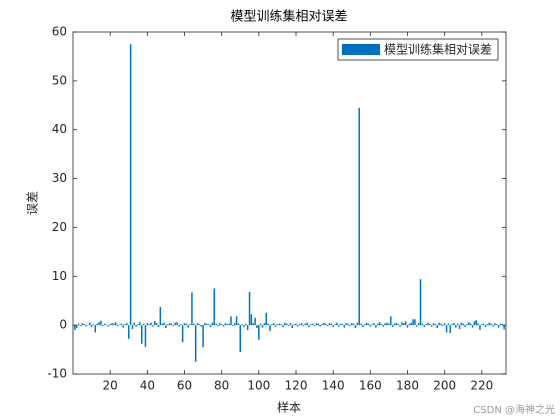 The height and width of the screenshot is (420, 560). What do you see at coordinates (333, 386) in the screenshot?
I see `x-tick-label: 140` at bounding box center [333, 386].